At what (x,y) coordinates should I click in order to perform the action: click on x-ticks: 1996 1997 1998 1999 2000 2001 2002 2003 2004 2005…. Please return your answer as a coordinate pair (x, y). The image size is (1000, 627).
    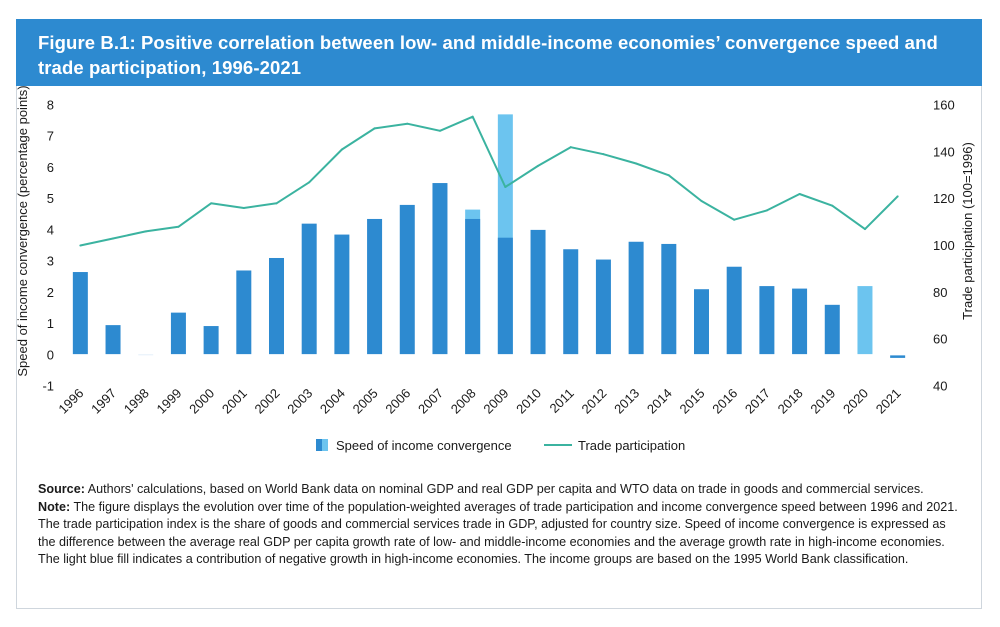
    Looking at the image, I should click on (479, 401).